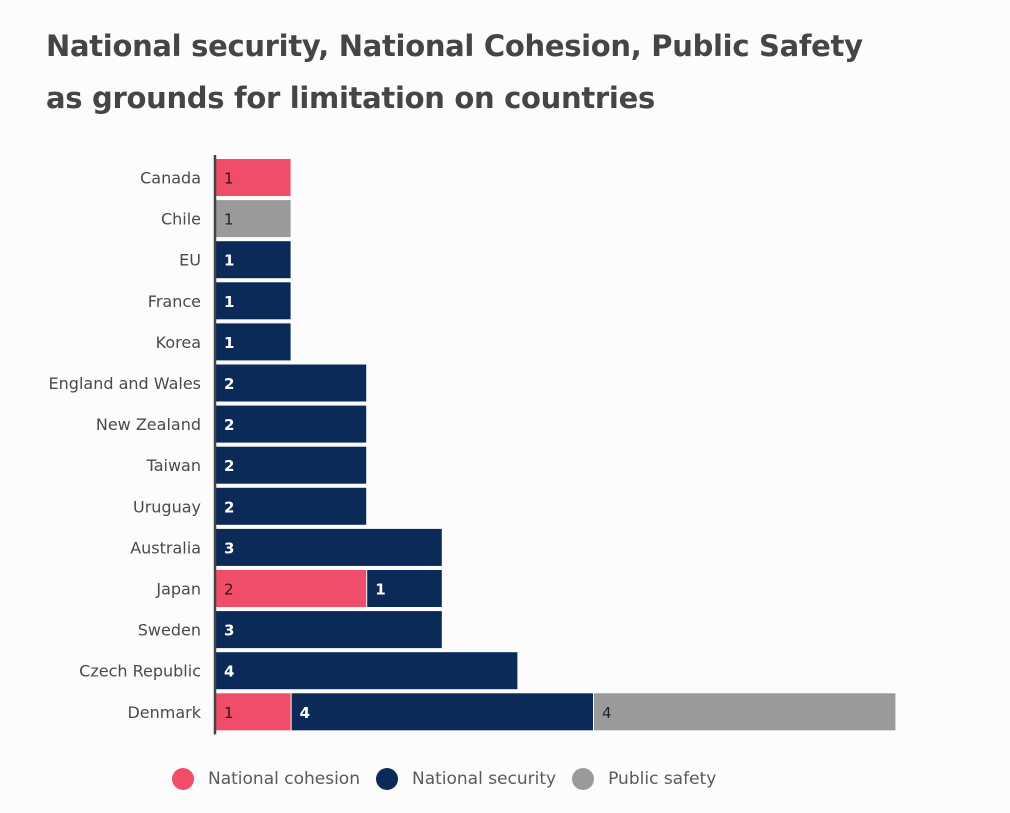  I want to click on category-label: Japan, so click(178, 589).